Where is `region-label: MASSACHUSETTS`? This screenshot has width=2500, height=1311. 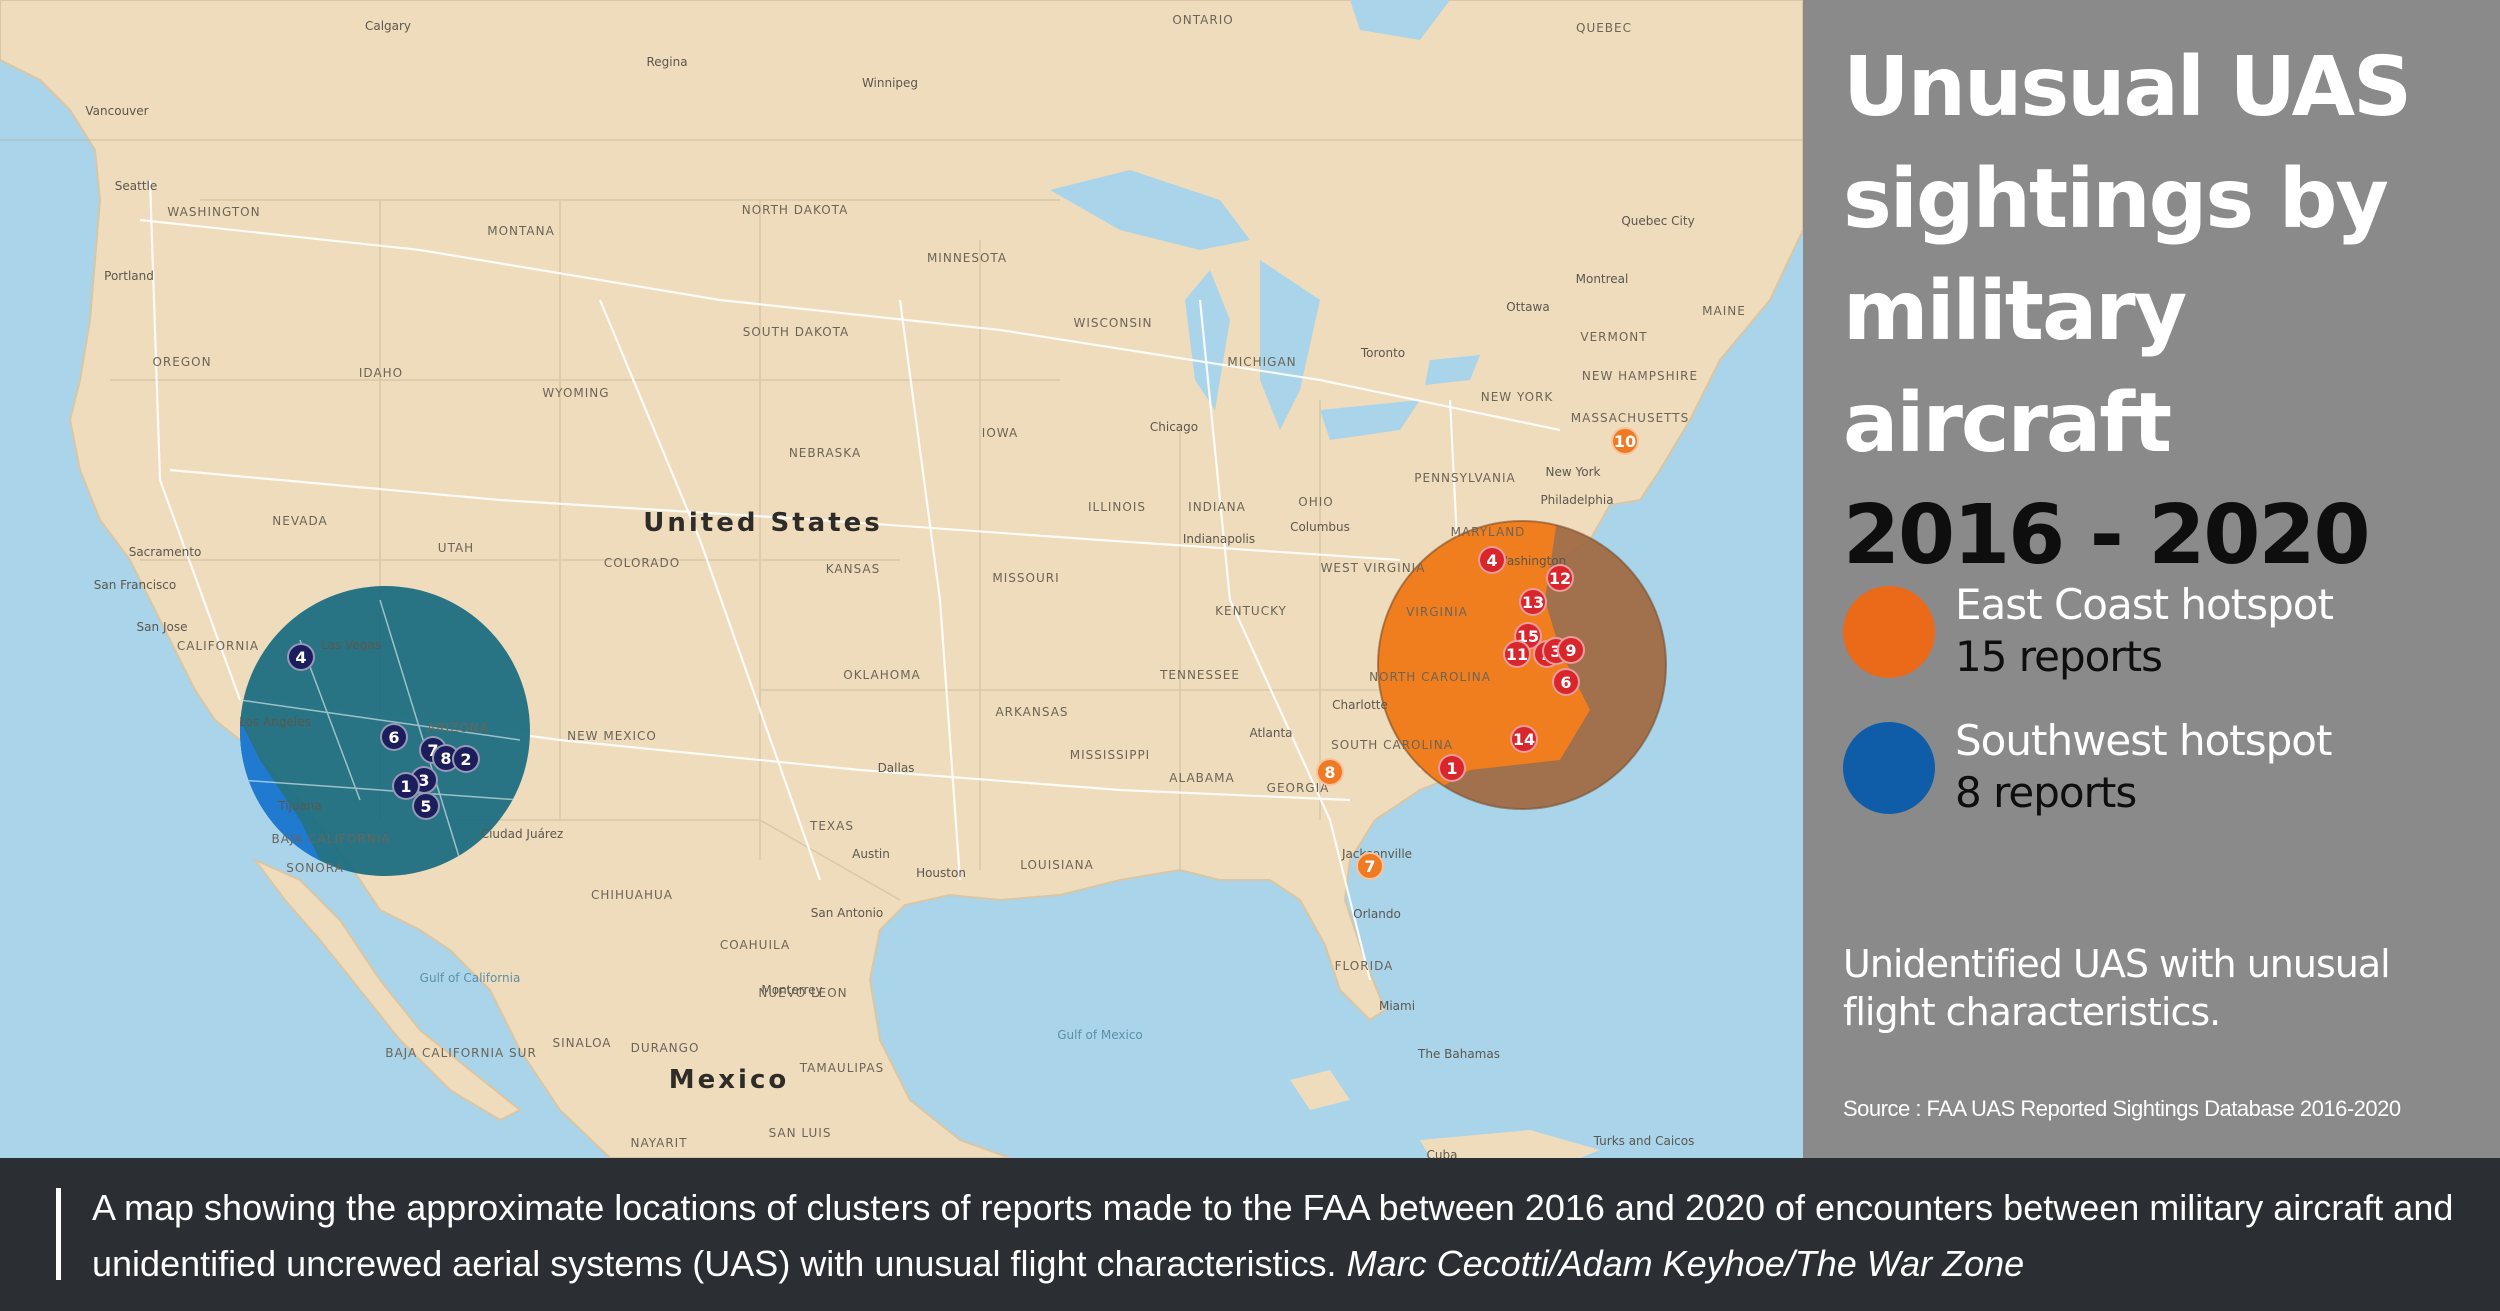 region-label: MASSACHUSETTS is located at coordinates (1630, 418).